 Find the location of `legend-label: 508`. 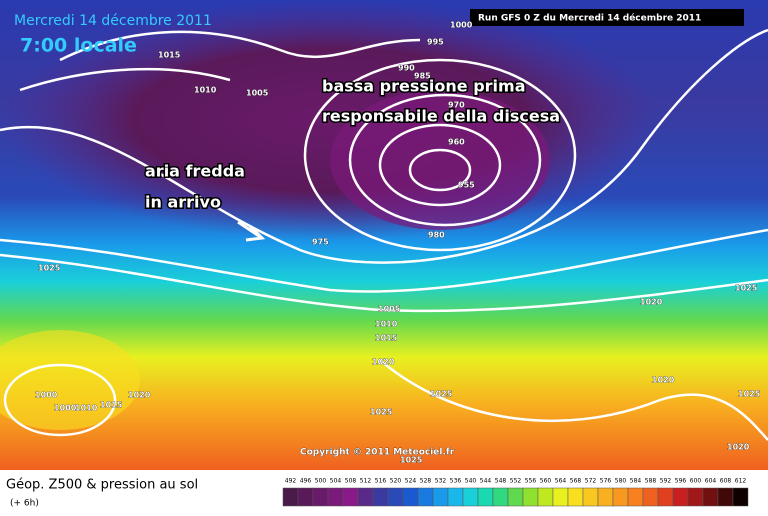

legend-label: 508 is located at coordinates (351, 481).